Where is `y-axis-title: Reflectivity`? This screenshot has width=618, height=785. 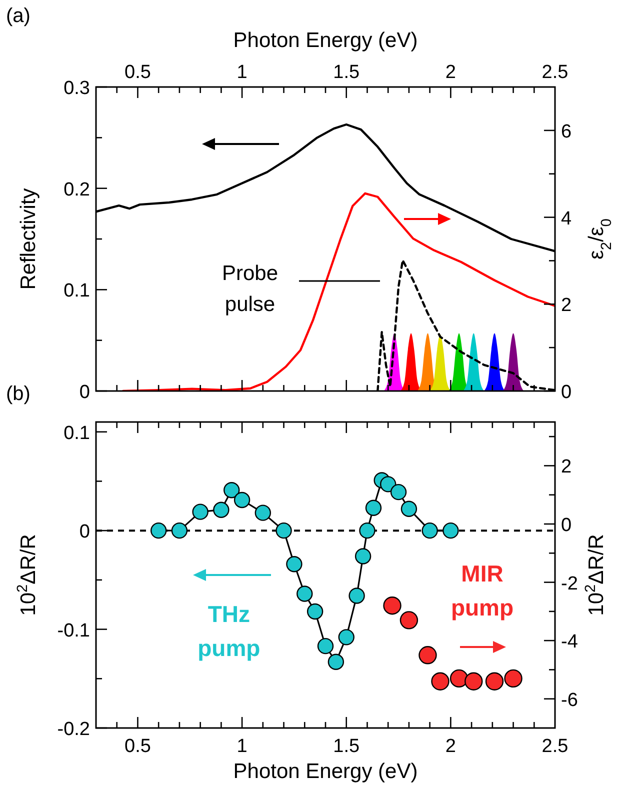
y-axis-title: Reflectivity is located at coordinates (28, 239).